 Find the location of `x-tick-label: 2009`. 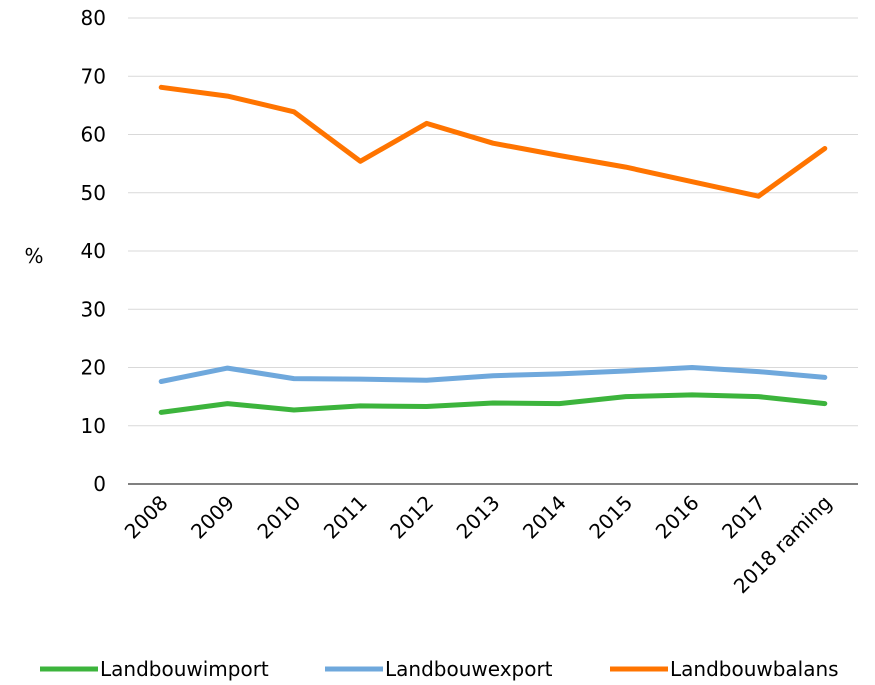

x-tick-label: 2009 is located at coordinates (212, 517).